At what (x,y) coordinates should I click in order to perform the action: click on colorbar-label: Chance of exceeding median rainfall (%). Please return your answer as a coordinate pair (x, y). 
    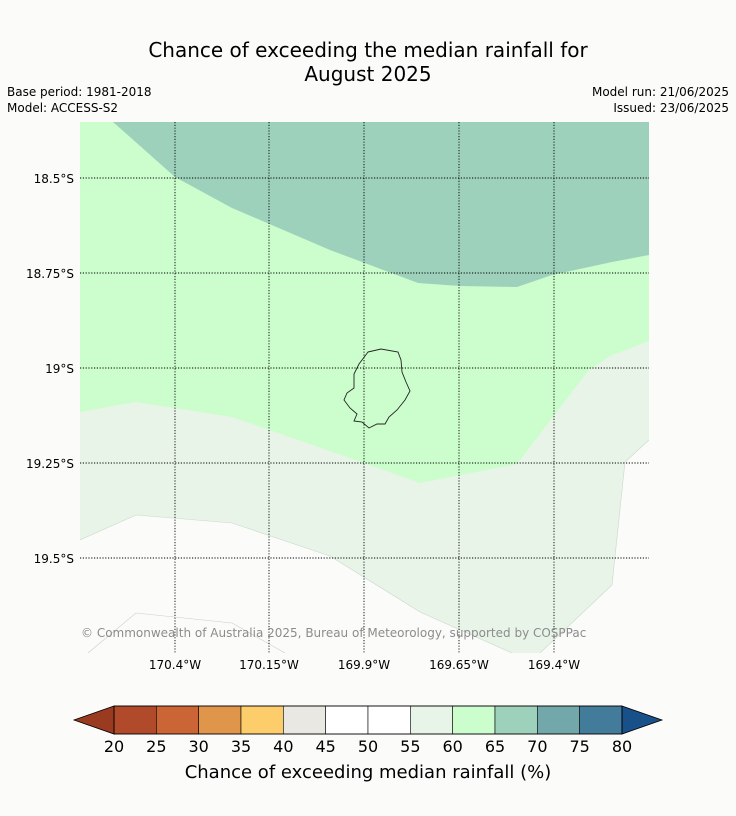
    Looking at the image, I should click on (368, 772).